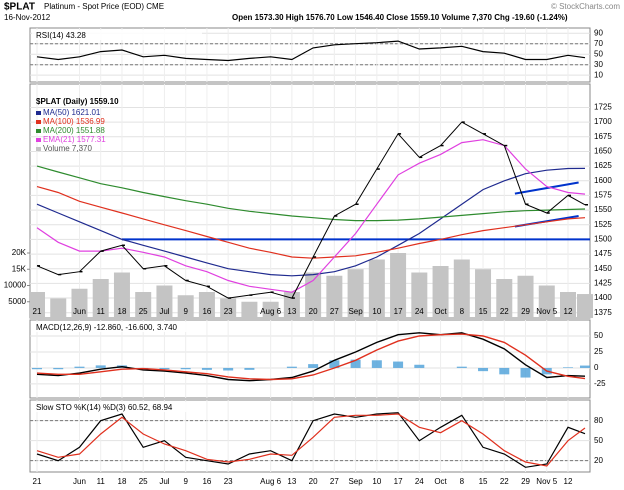 This screenshot has width=624, height=490. Describe the element at coordinates (603, 180) in the screenshot. I see `y-tick-label: 1600` at that location.